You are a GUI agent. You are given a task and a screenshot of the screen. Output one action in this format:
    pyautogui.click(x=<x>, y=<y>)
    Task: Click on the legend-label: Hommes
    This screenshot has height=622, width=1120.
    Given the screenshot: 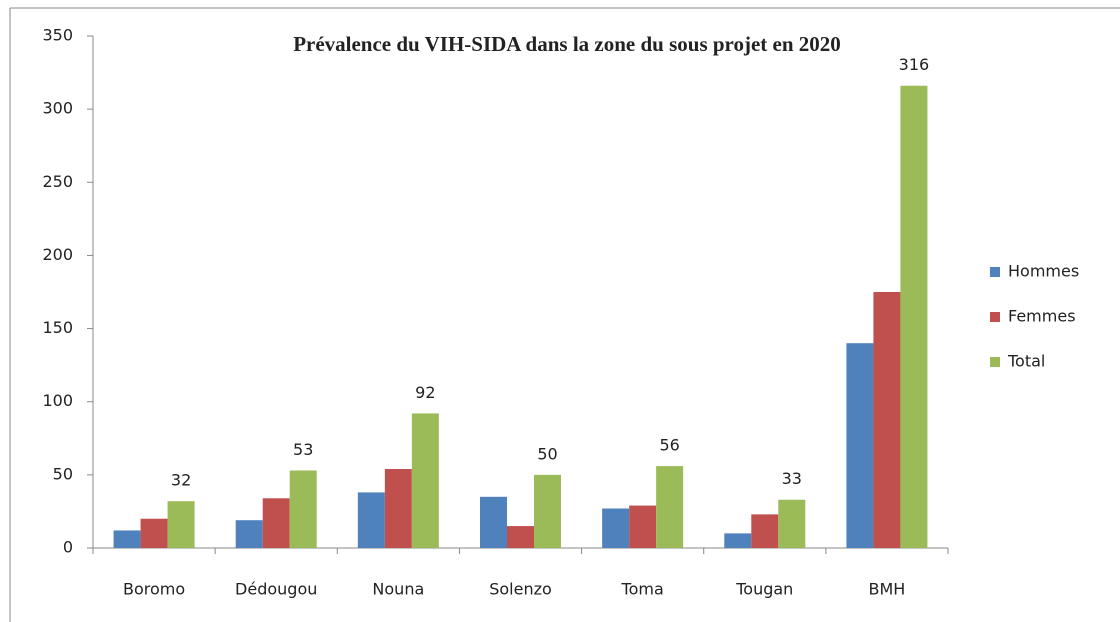 What is the action you would take?
    pyautogui.click(x=1043, y=271)
    